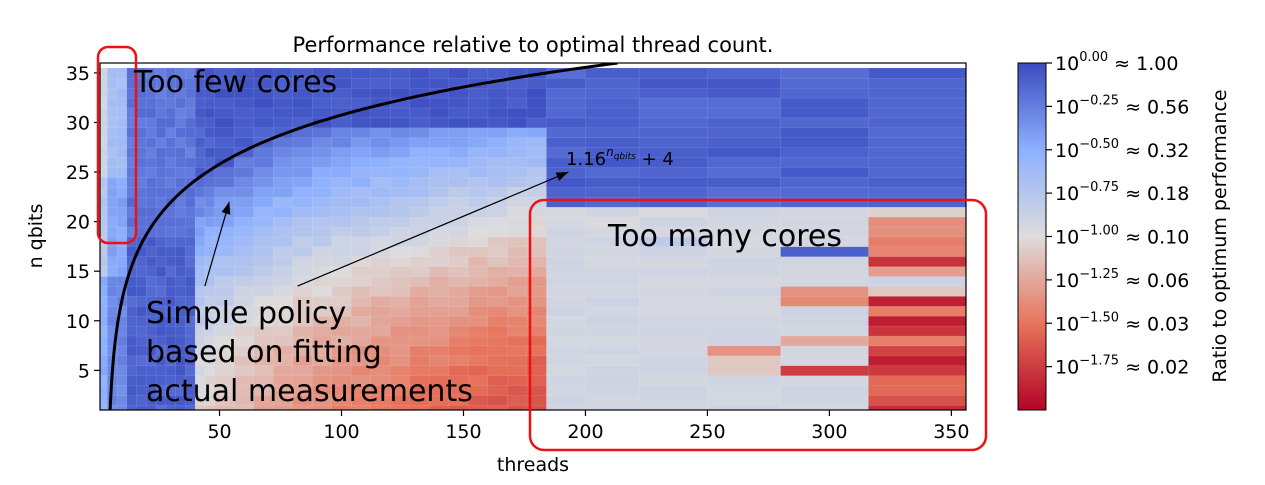 The height and width of the screenshot is (485, 1265). Describe the element at coordinates (1122, 366) in the screenshot. I see `colorbar-tick-label: 10−1.75 ≈ 0.02` at that location.